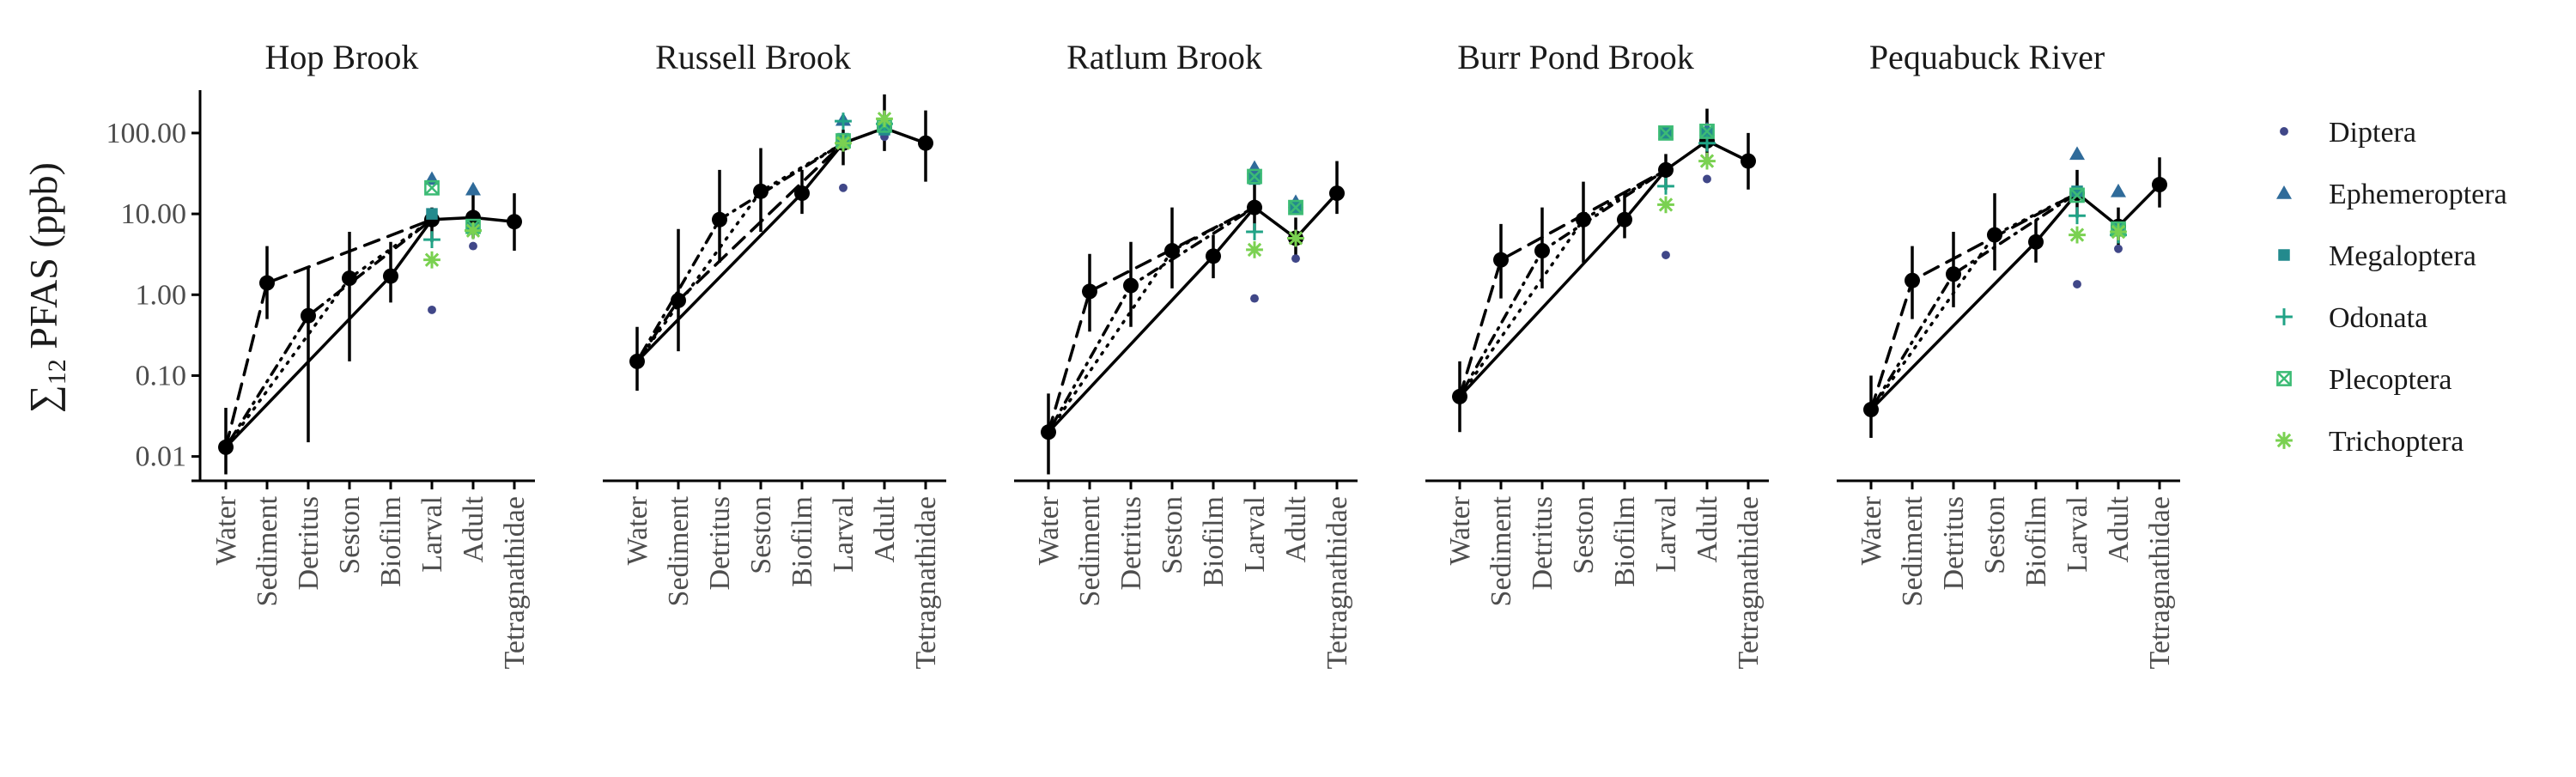  I want to click on legend-label: Ephemeroptera, so click(2418, 194).